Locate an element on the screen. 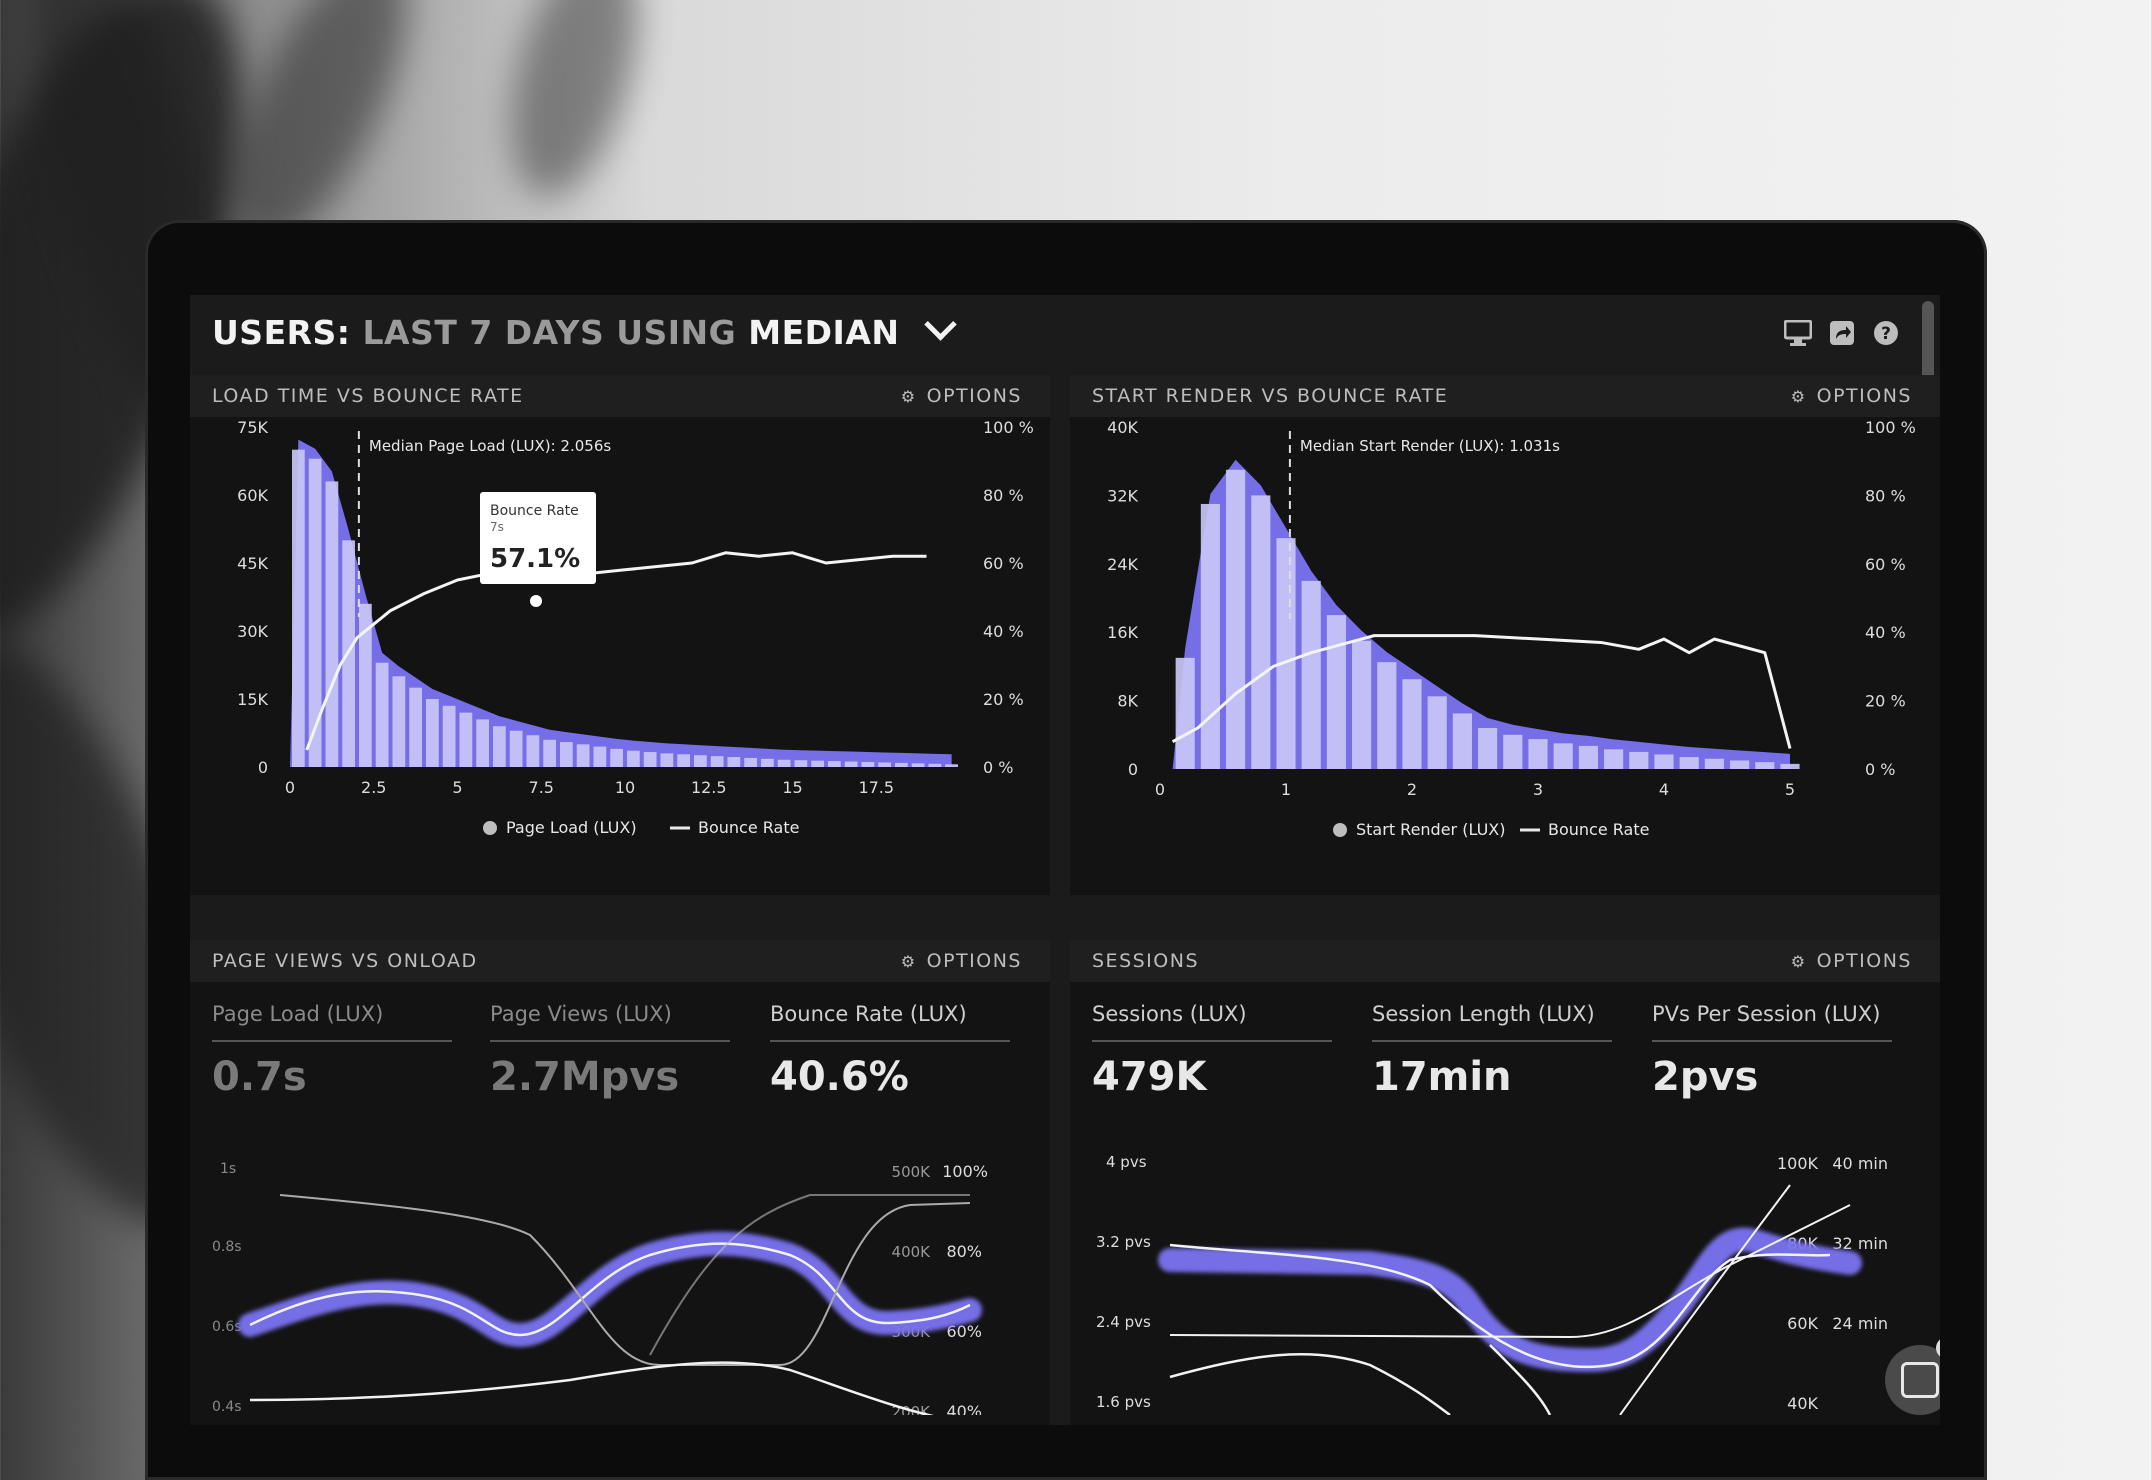  y2-tick-label: 100 % is located at coordinates (1008, 427).